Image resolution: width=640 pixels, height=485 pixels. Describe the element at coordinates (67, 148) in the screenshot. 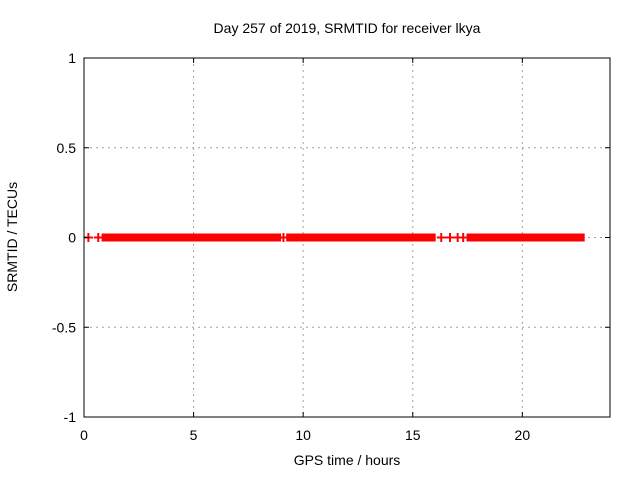

I see `y-tick-label: 0.5` at that location.